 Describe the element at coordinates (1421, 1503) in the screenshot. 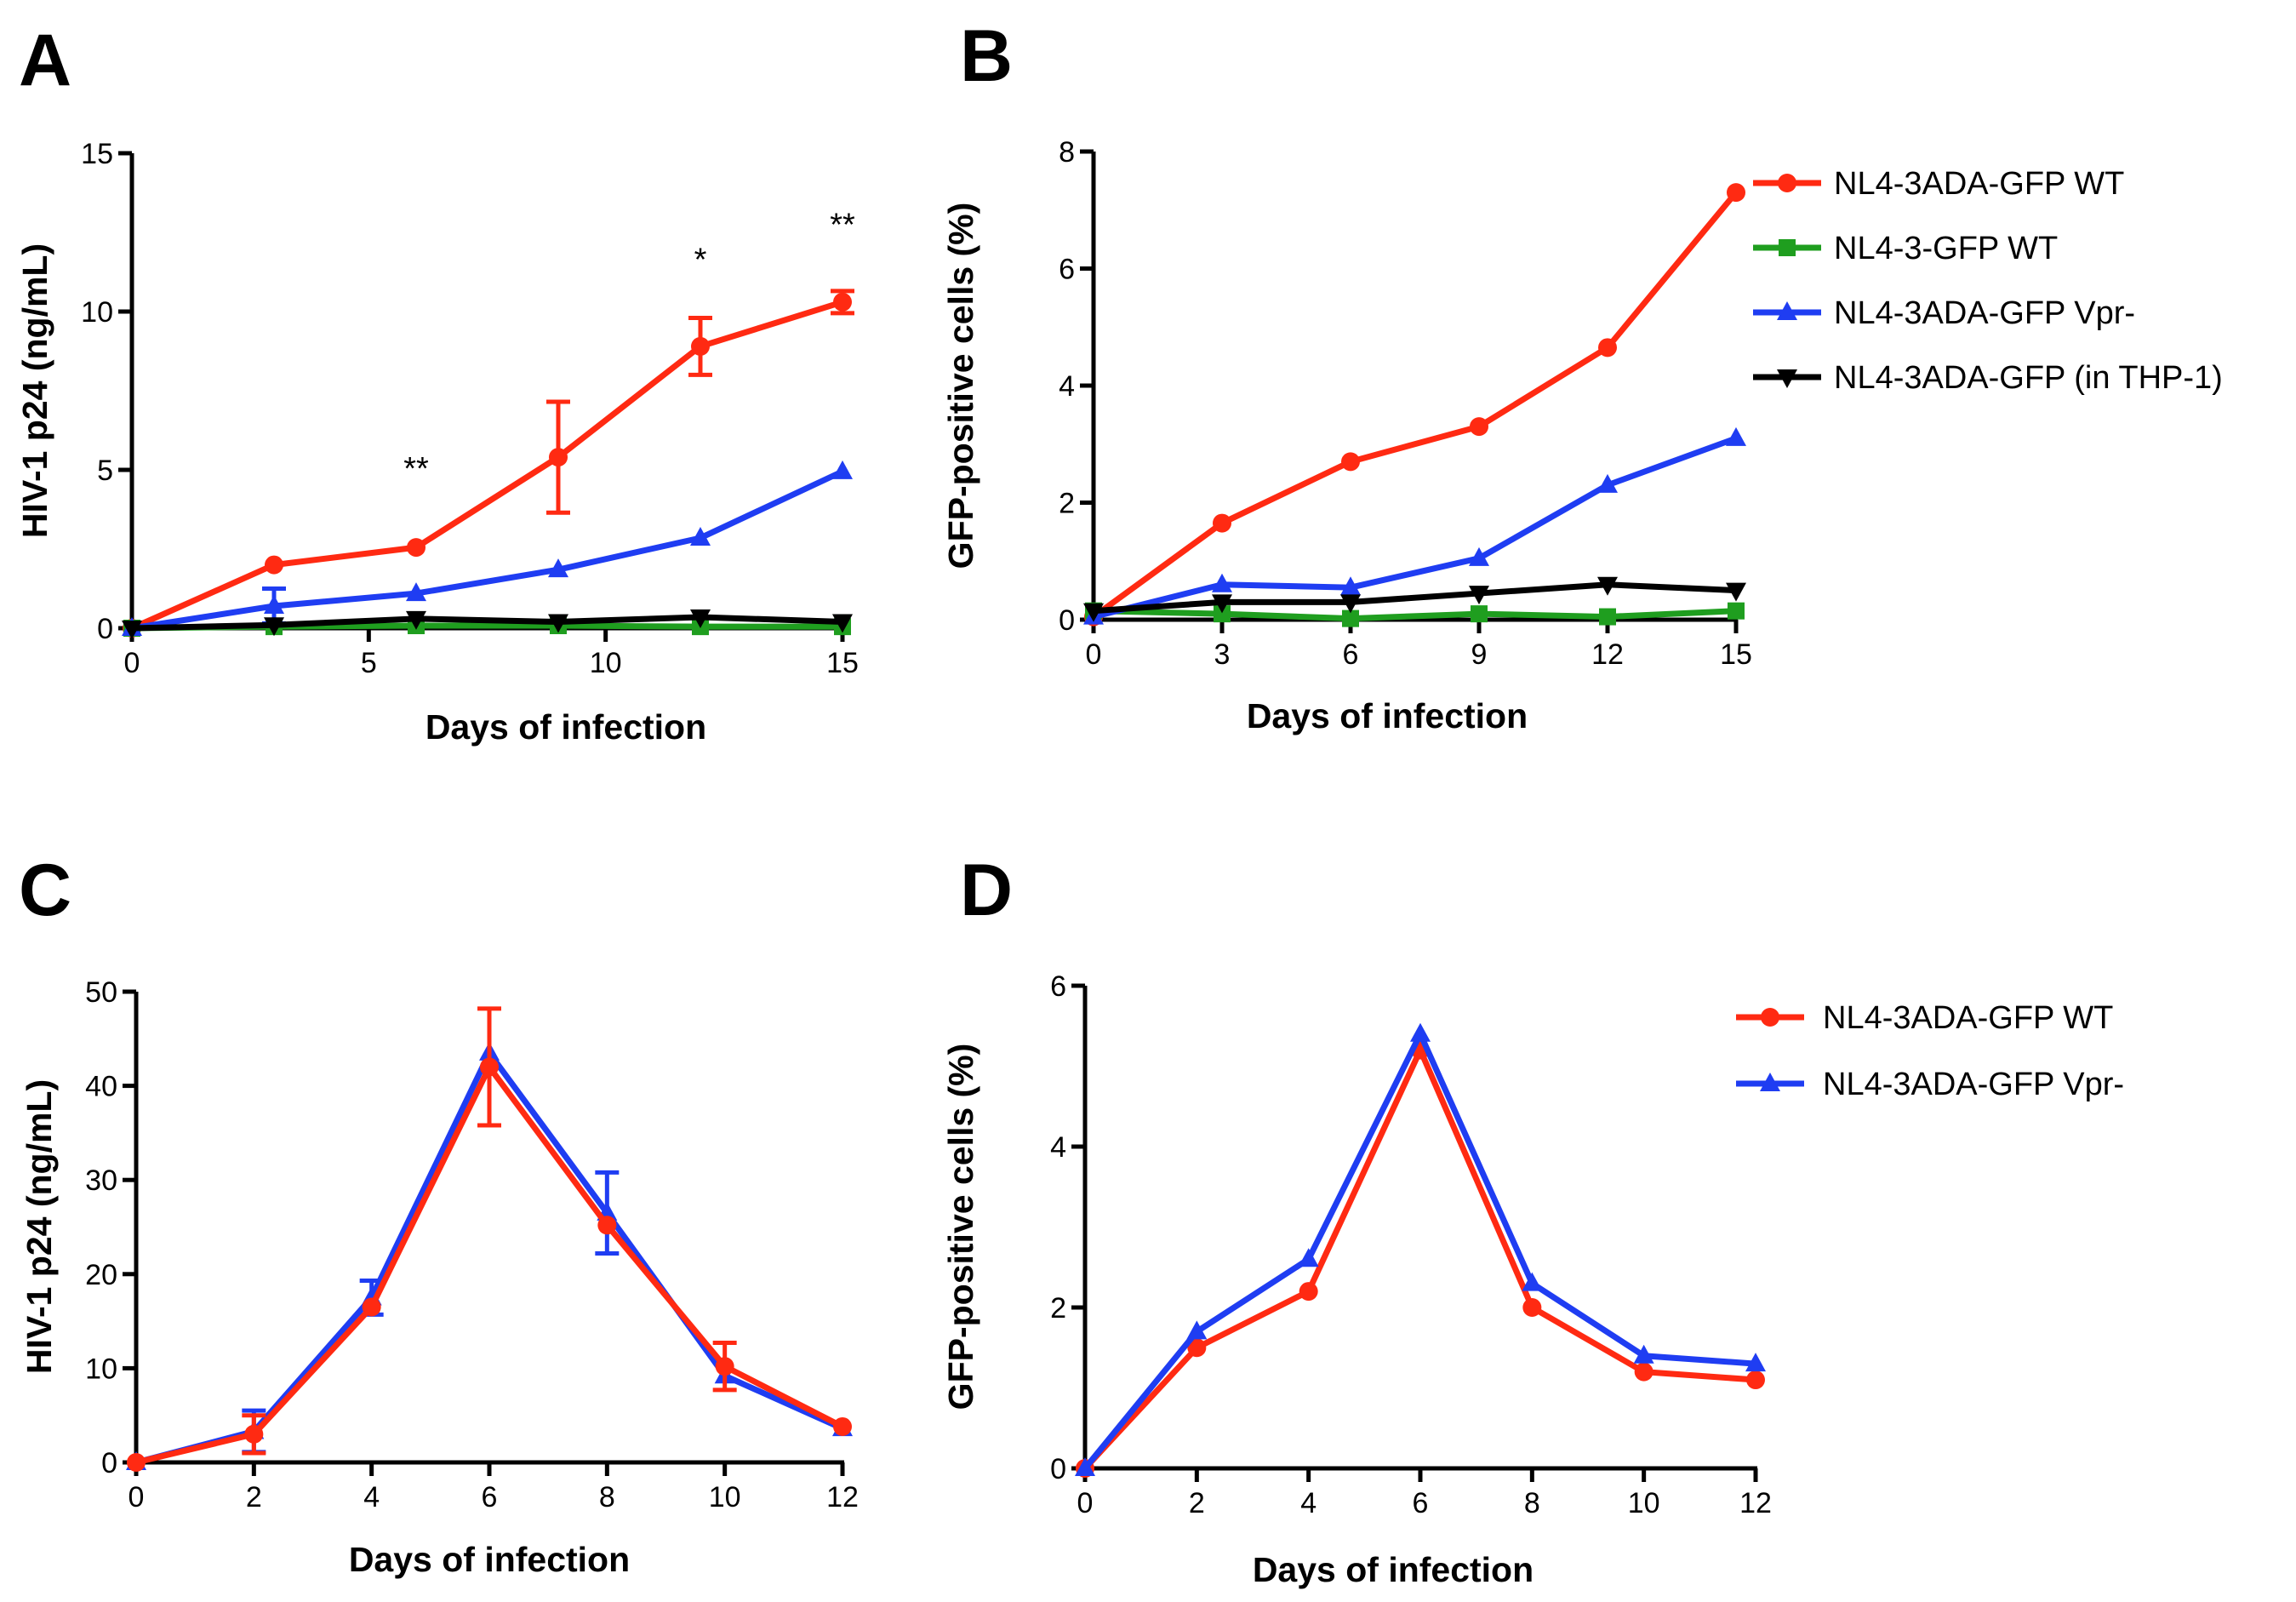

I see `x-tick-label: 6` at that location.